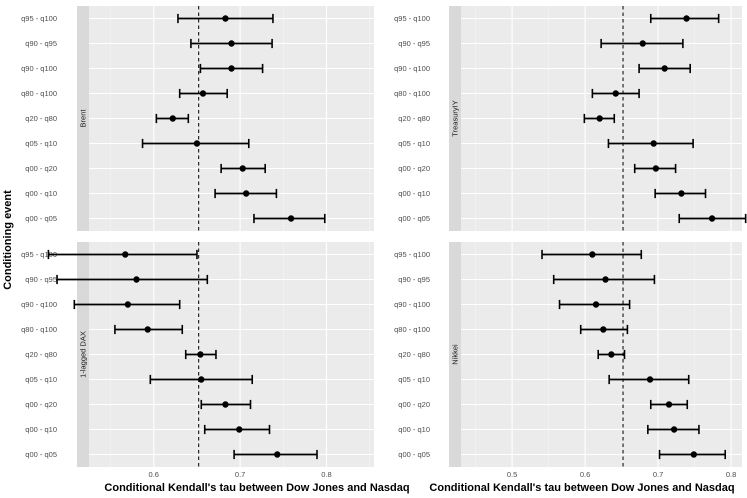 The height and width of the screenshot is (498, 747). I want to click on strip-label: Nikkei, so click(455, 354).